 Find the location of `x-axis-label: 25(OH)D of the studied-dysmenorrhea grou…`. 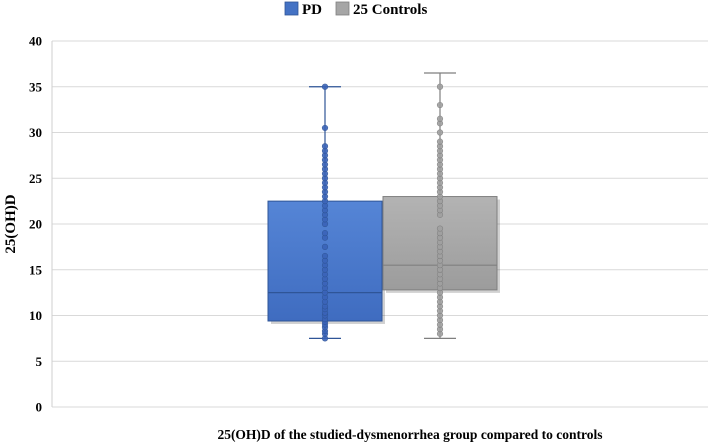

x-axis-label: 25(OH)D of the studied-dysmenorrhea grou… is located at coordinates (409, 434).